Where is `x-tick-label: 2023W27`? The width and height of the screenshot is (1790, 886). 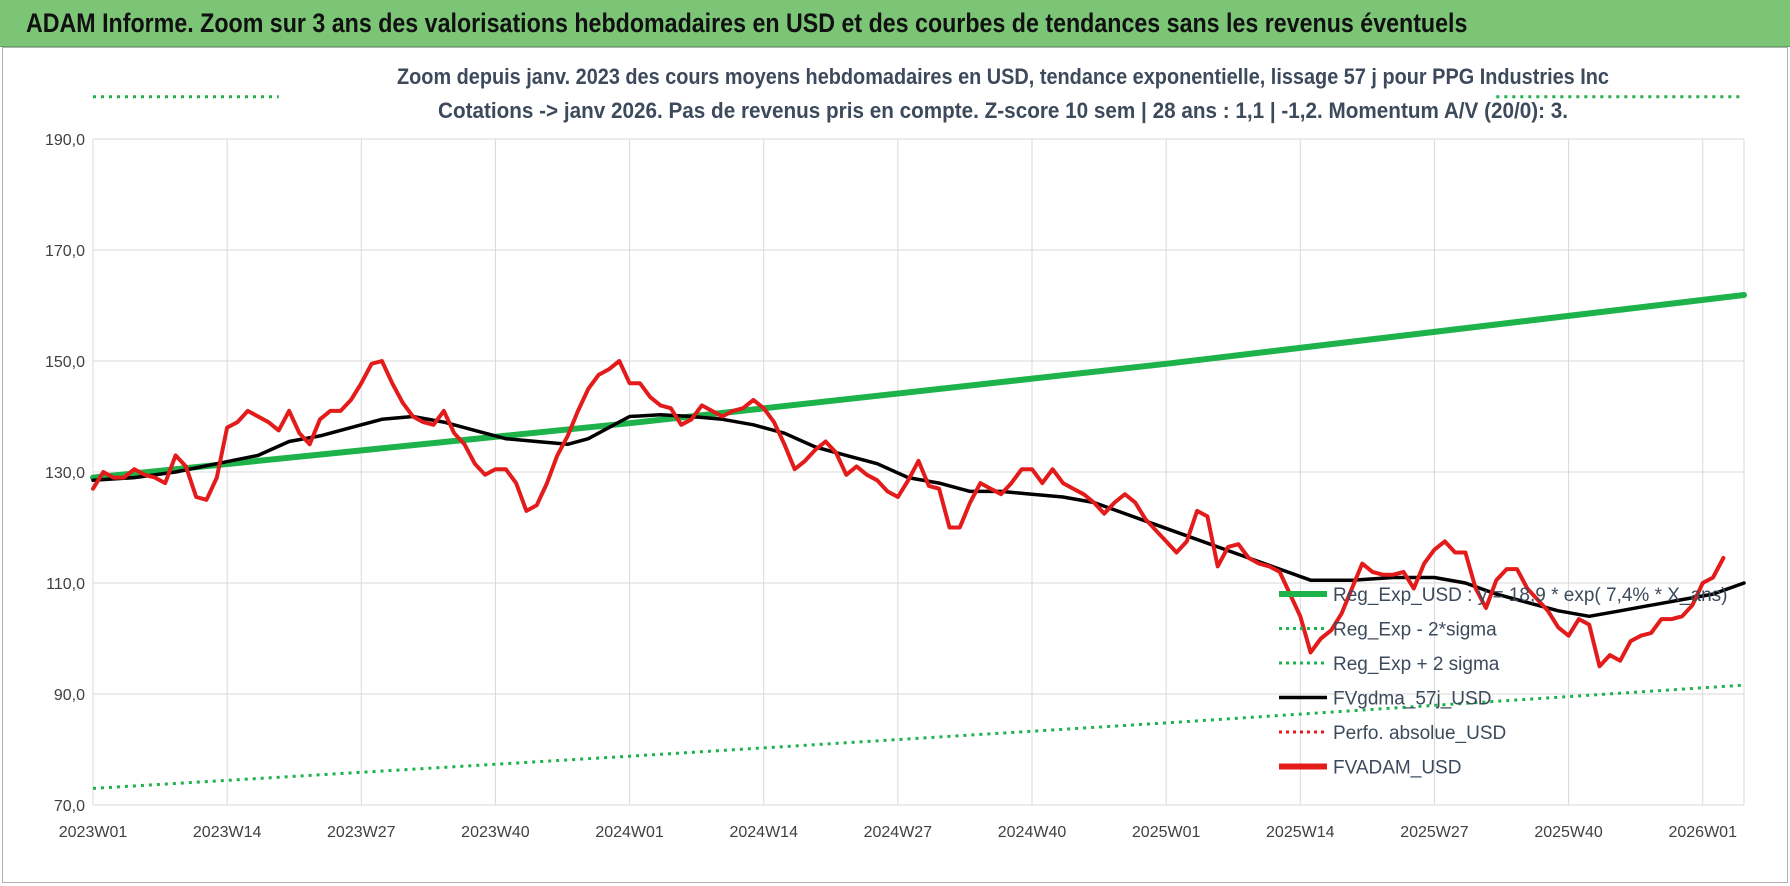 x-tick-label: 2023W27 is located at coordinates (361, 832).